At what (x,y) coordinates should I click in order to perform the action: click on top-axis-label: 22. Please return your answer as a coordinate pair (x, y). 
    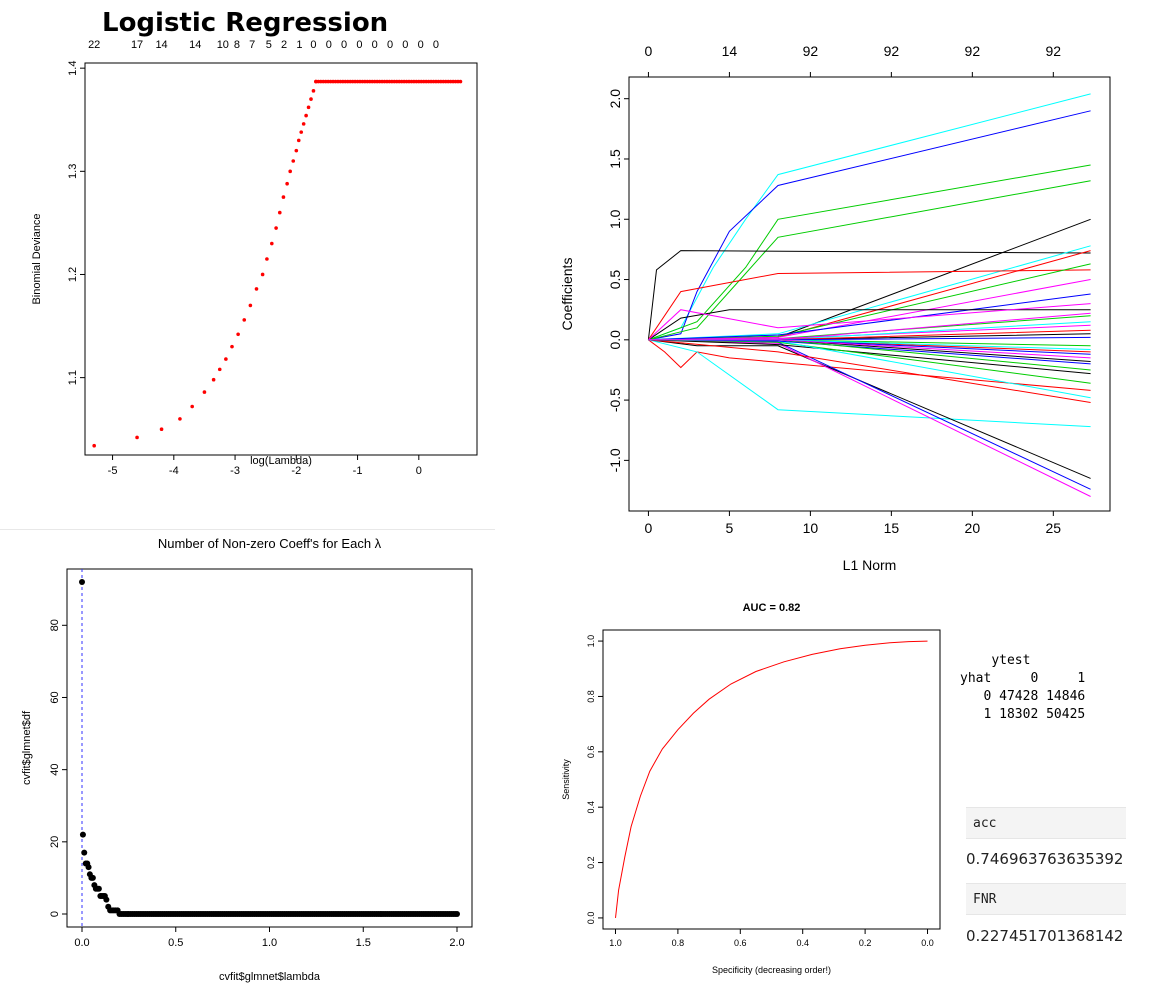
    Looking at the image, I should click on (94, 45).